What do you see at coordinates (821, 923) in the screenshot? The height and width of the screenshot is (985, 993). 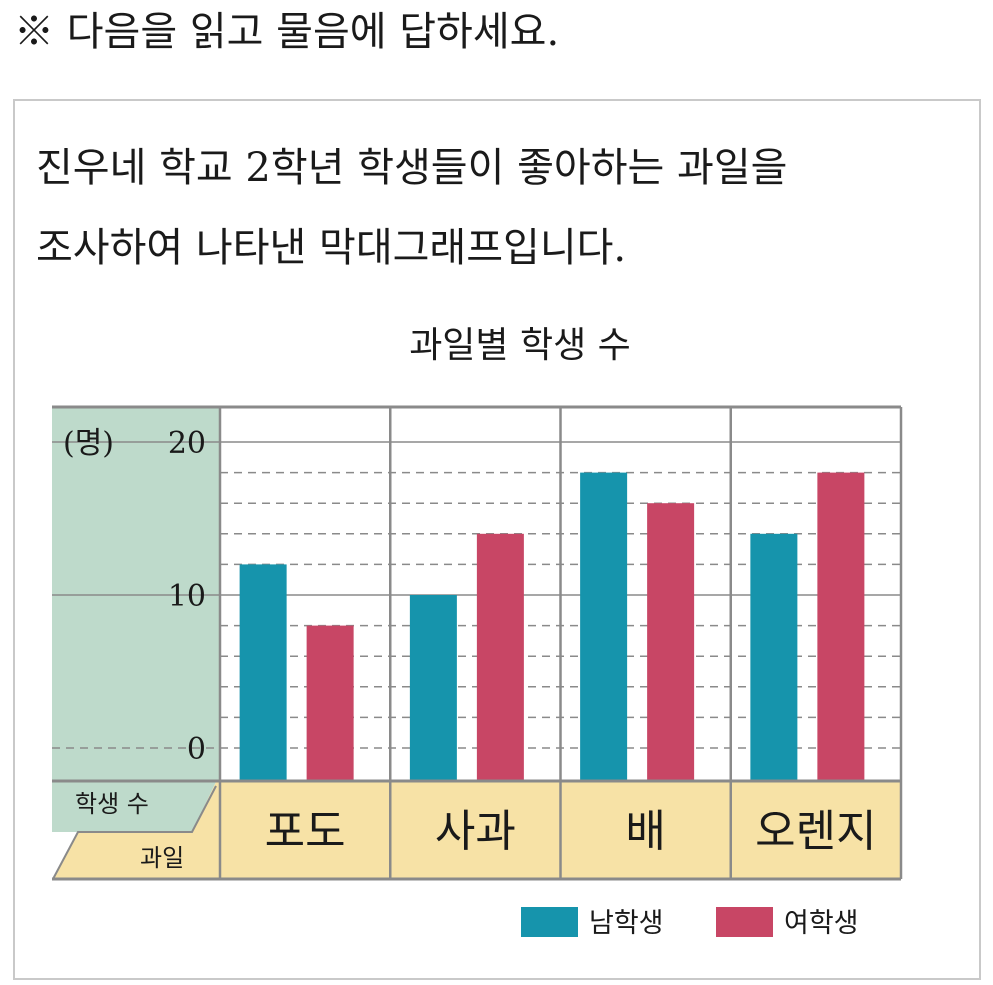 I see `legend-label-female: 여학생` at bounding box center [821, 923].